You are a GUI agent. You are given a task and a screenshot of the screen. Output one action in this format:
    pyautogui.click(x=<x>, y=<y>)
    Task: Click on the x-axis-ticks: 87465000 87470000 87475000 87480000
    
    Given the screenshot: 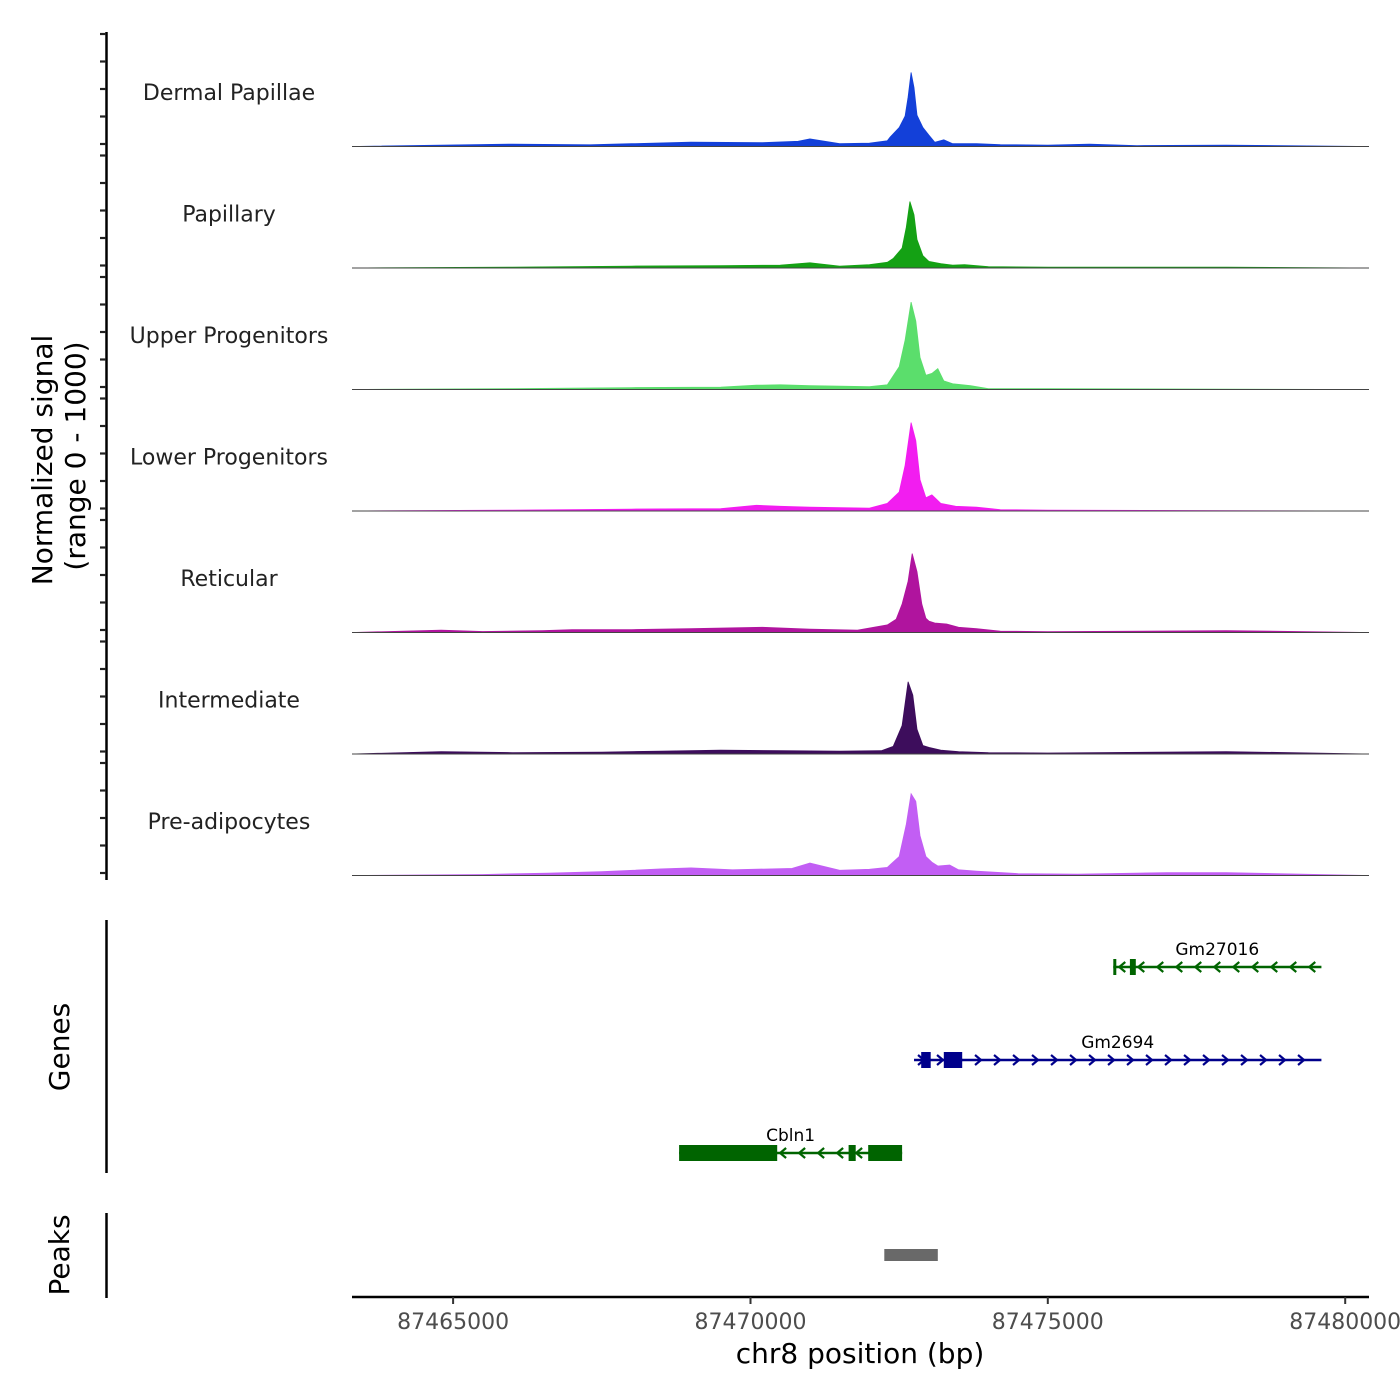 What is the action you would take?
    pyautogui.click(x=898, y=1316)
    